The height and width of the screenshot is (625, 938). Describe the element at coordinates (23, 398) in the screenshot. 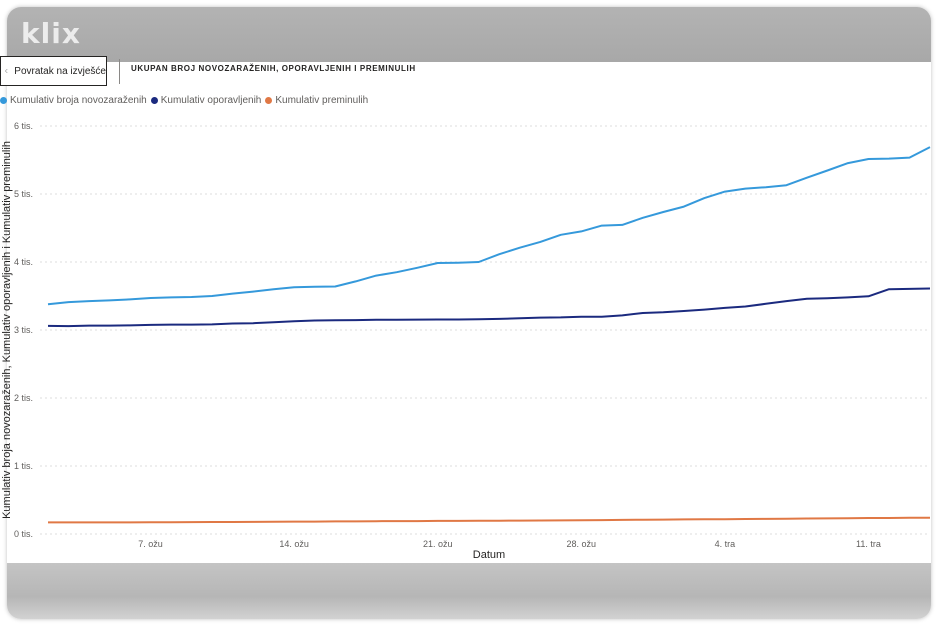

I see `y-tick-label: 2 tis.` at that location.